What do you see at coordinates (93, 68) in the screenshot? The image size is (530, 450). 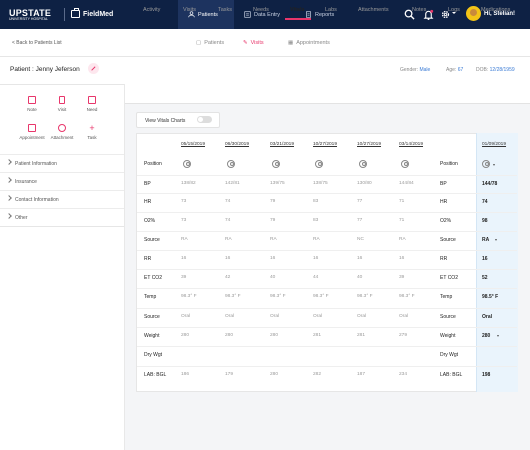 I see `edit-patient-button` at bounding box center [93, 68].